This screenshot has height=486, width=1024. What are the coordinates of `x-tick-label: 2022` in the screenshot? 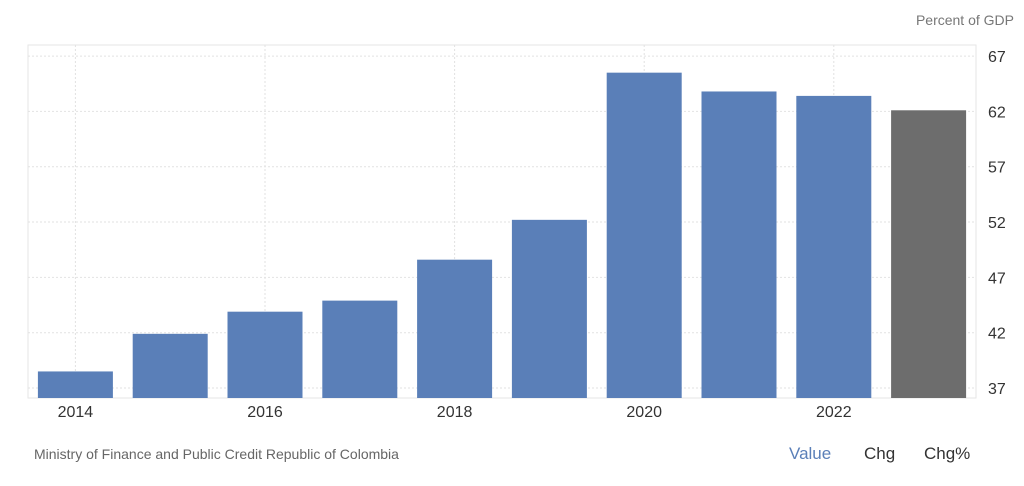 It's located at (834, 412).